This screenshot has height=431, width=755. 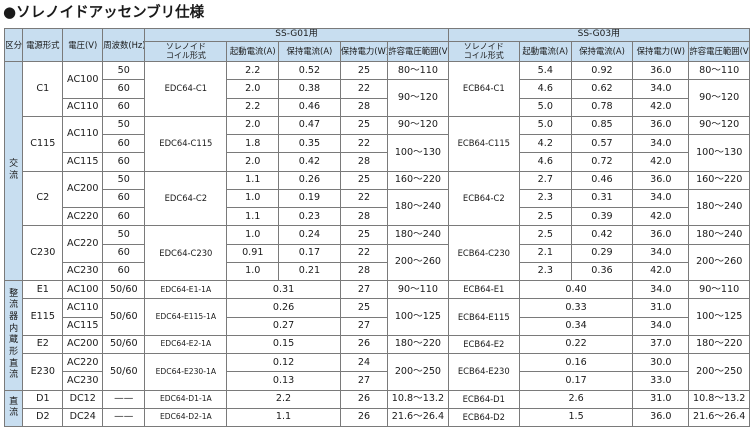 I want to click on hold-current-g03-cell: 0.62, so click(x=602, y=89).